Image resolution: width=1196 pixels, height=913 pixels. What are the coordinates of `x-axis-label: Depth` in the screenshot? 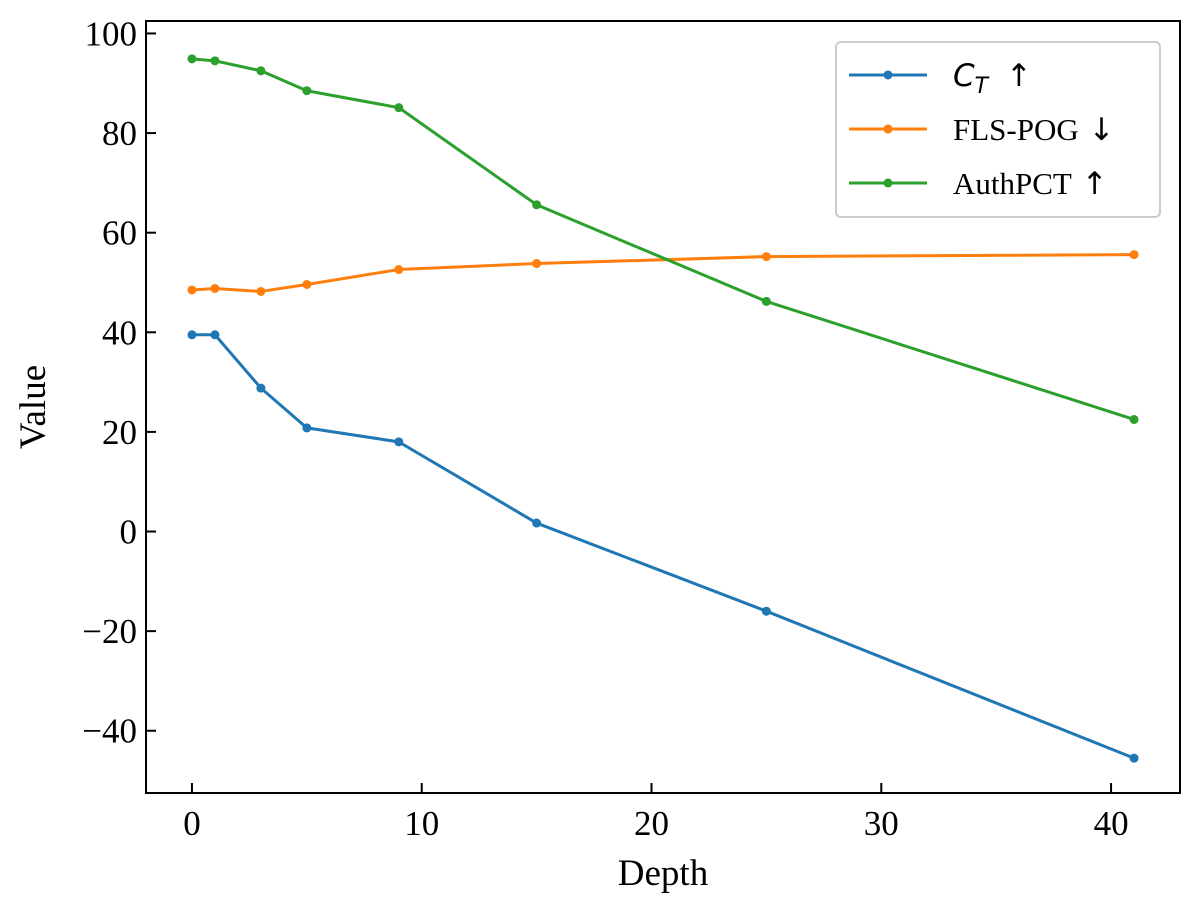 It's located at (663, 873).